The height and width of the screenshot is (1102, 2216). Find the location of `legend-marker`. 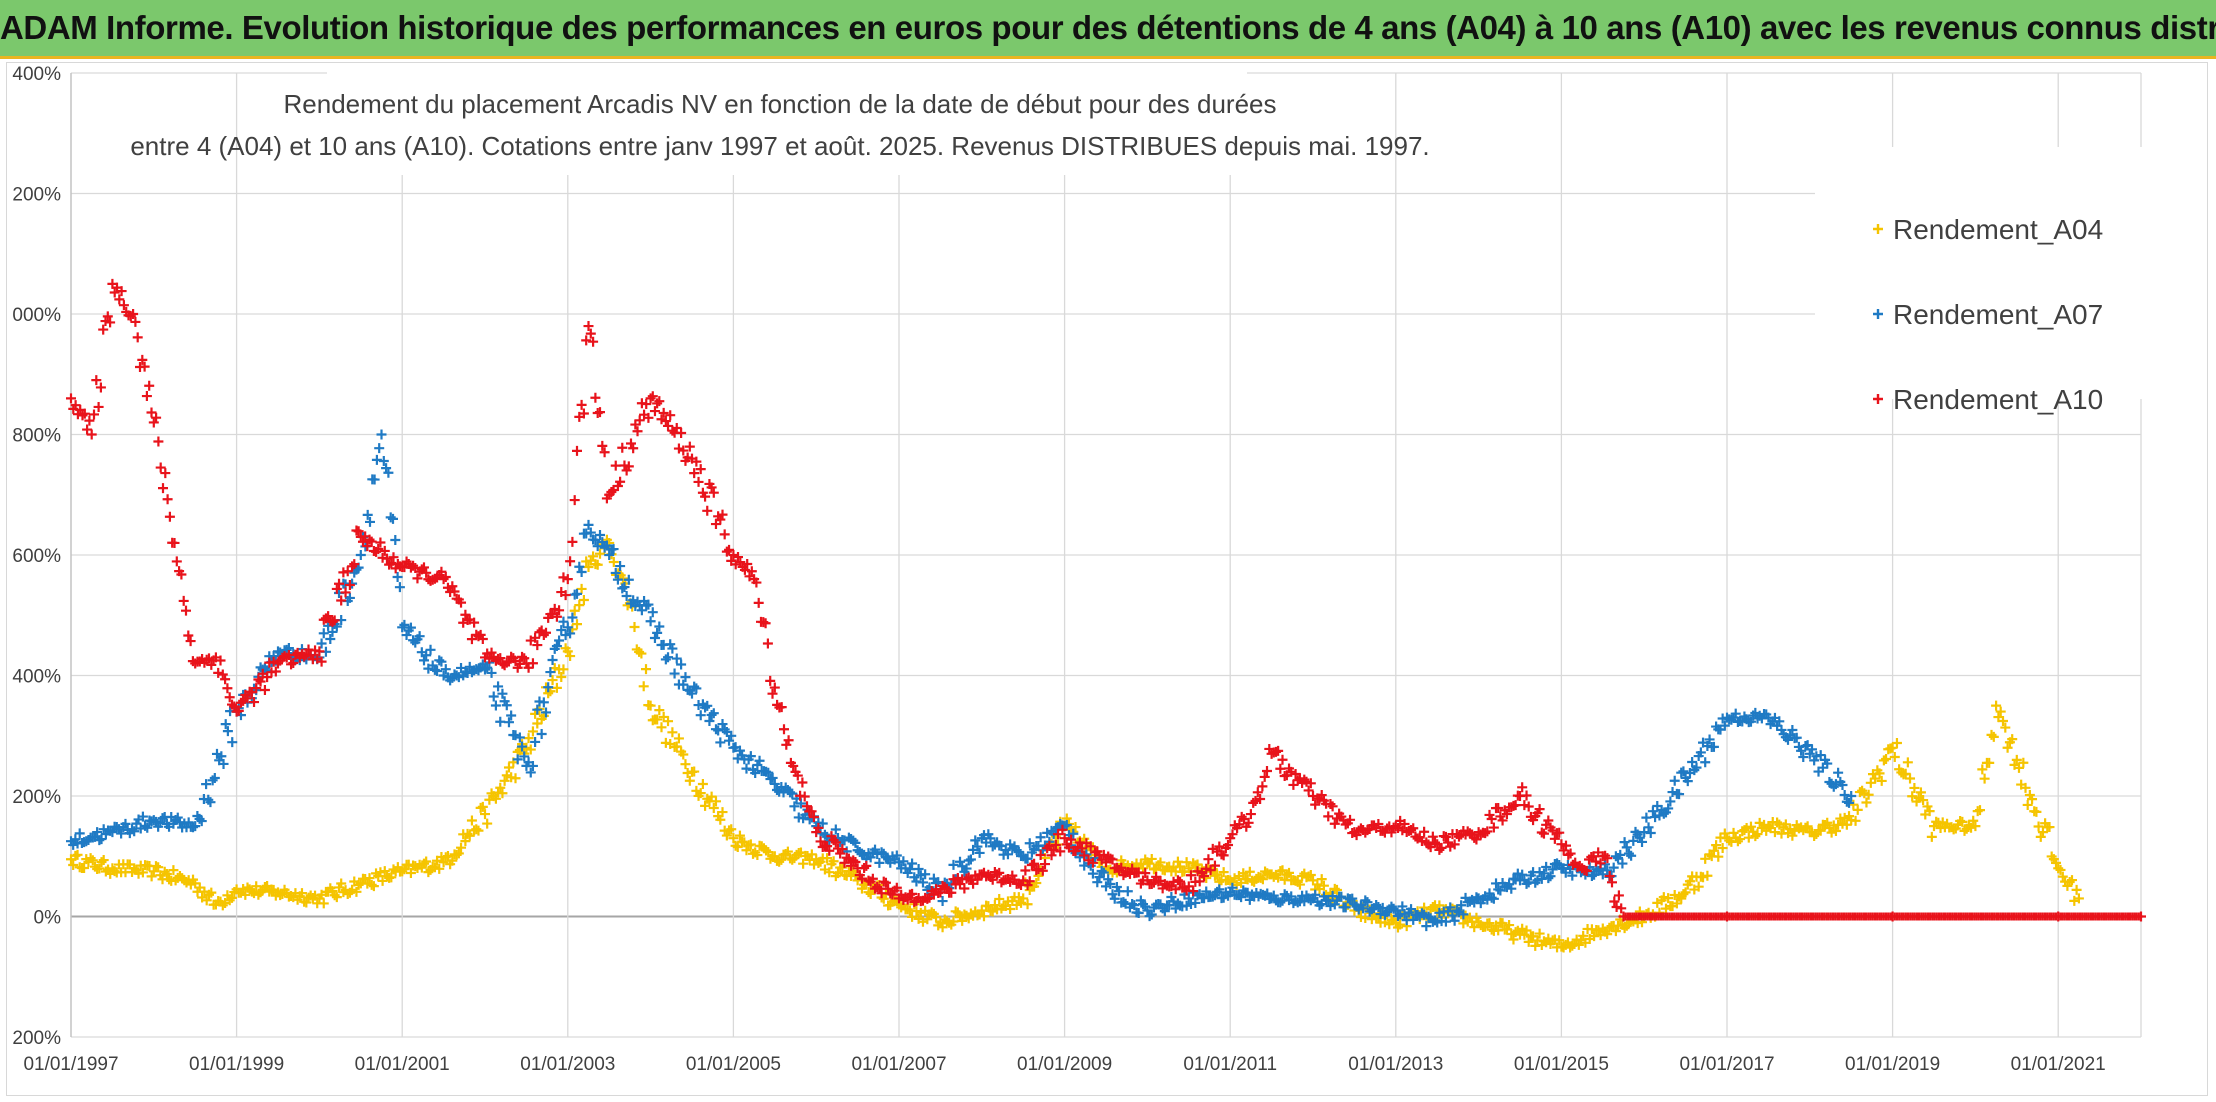

legend-marker is located at coordinates (1878, 314).